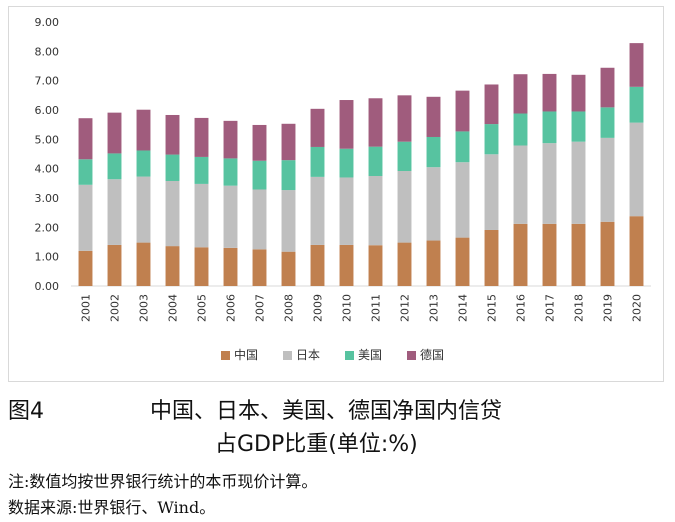 Image resolution: width=675 pixels, height=522 pixels. I want to click on y-tick-label: 6.00, so click(47, 110).